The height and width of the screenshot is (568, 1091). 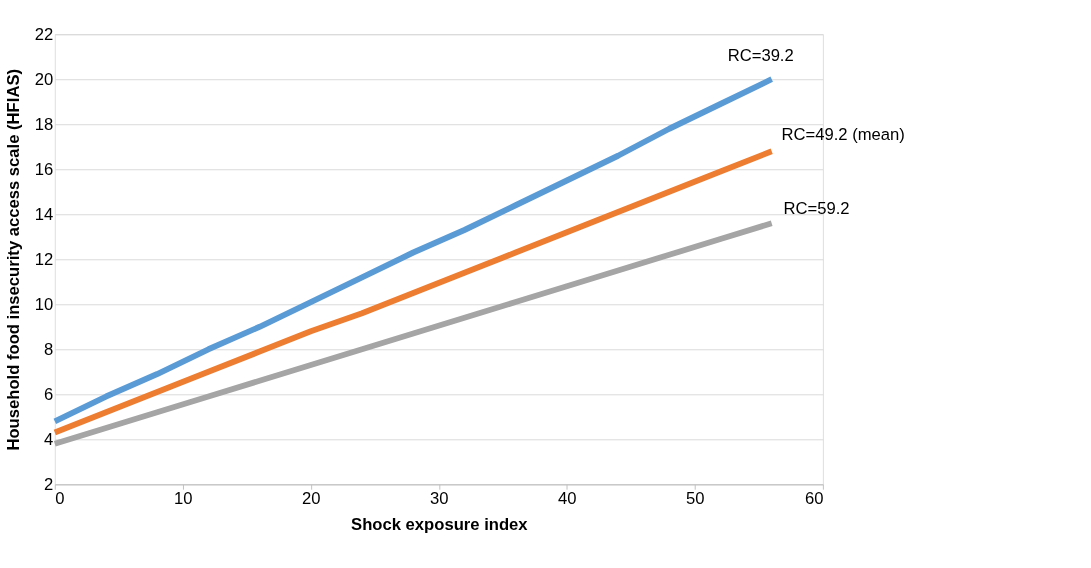 What do you see at coordinates (183, 499) in the screenshot?
I see `x-tick-label: 10` at bounding box center [183, 499].